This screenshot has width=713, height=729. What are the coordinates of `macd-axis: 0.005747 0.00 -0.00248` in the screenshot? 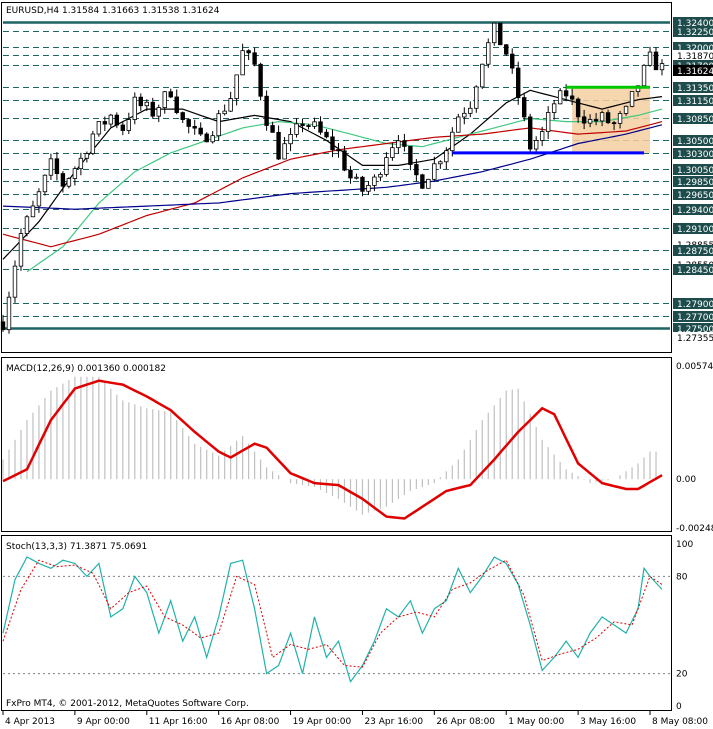 It's located at (694, 448).